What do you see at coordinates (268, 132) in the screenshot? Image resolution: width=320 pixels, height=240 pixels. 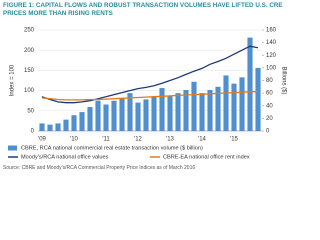 I see `y2-tick-label: 0` at bounding box center [268, 132].